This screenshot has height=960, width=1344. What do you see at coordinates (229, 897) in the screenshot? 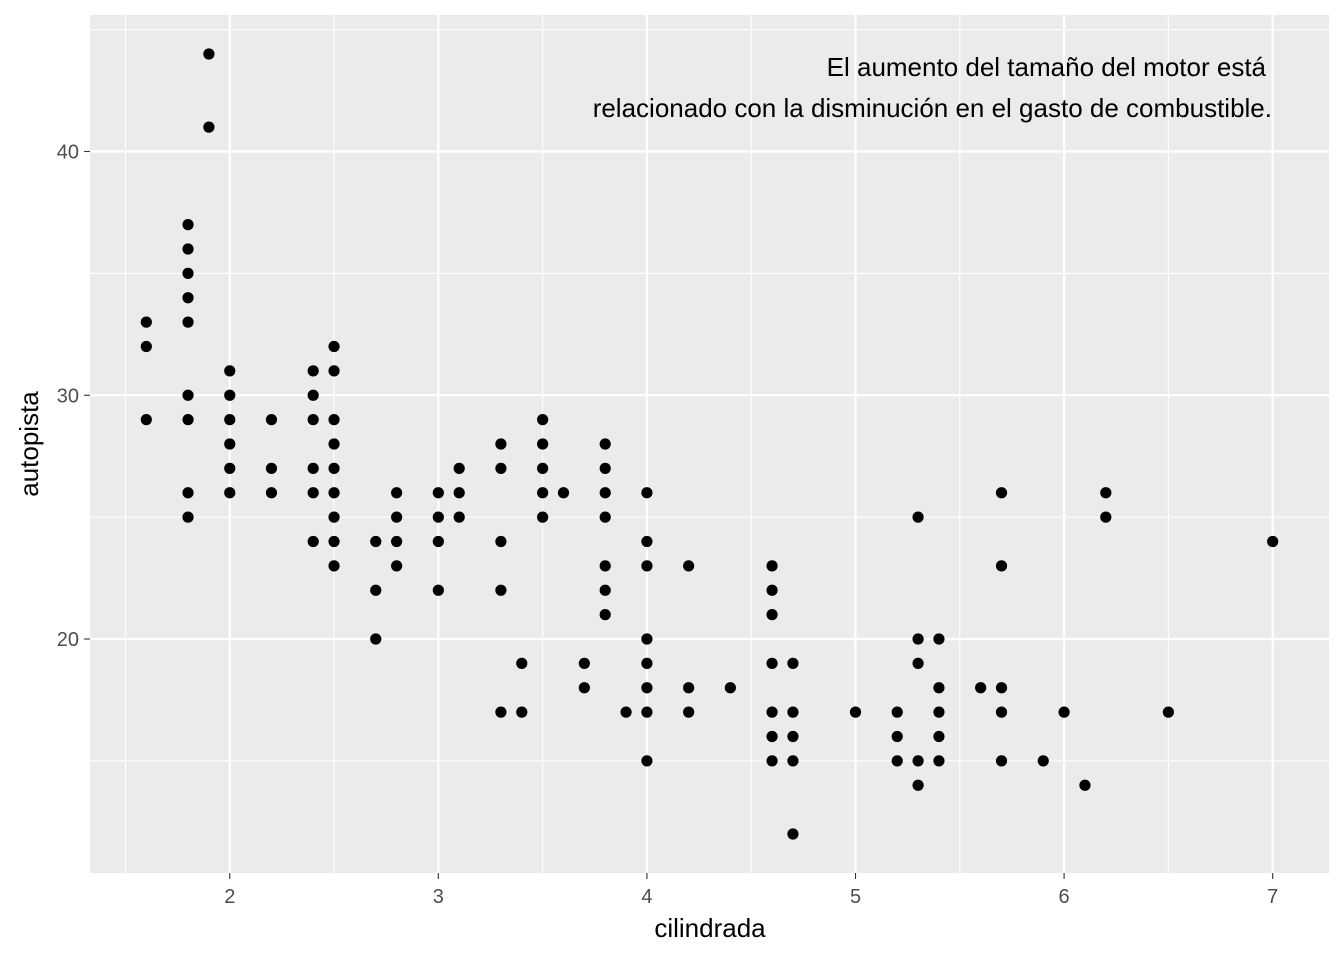
I see `x-tick-label: 2` at bounding box center [229, 897].